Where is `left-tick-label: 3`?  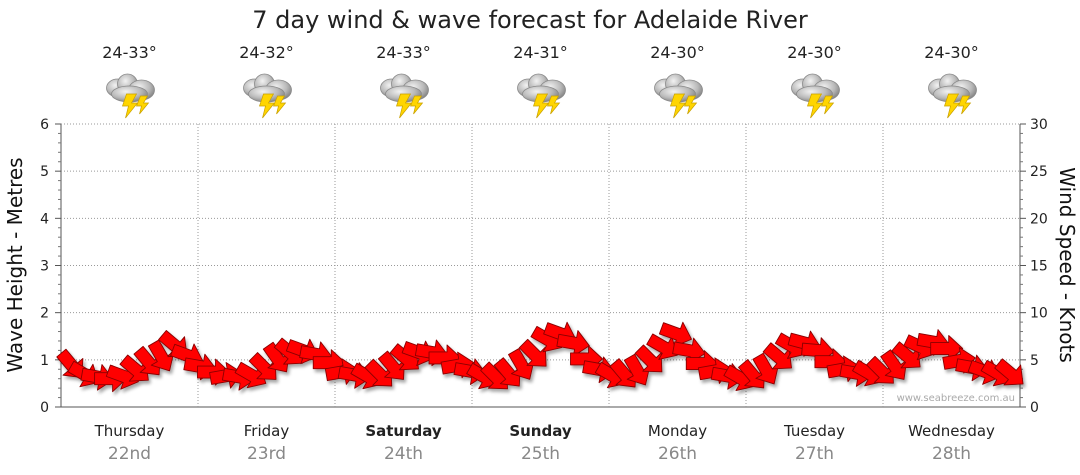 left-tick-label: 3 is located at coordinates (44, 267).